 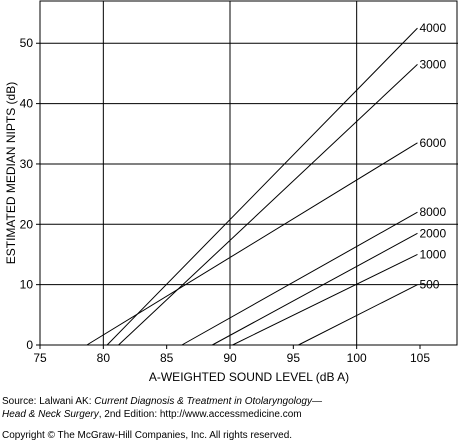 I want to click on y-tick-label: 40, so click(x=27, y=104).